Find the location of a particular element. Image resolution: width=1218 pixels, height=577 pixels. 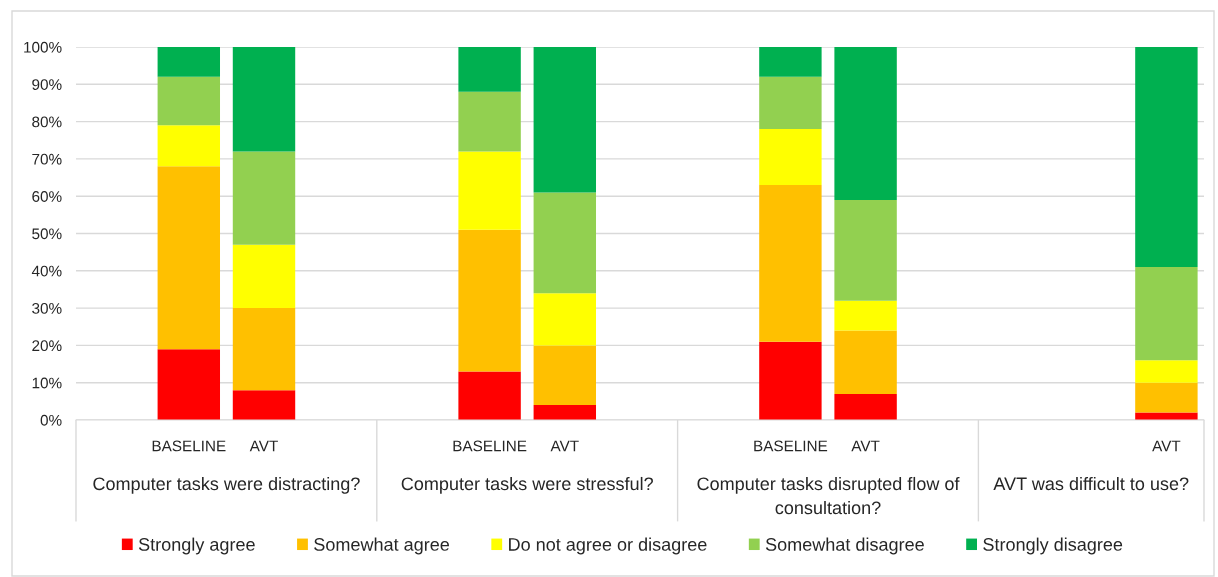

text: Computer tasks disrupted flow of consultation? is located at coordinates (828, 495).